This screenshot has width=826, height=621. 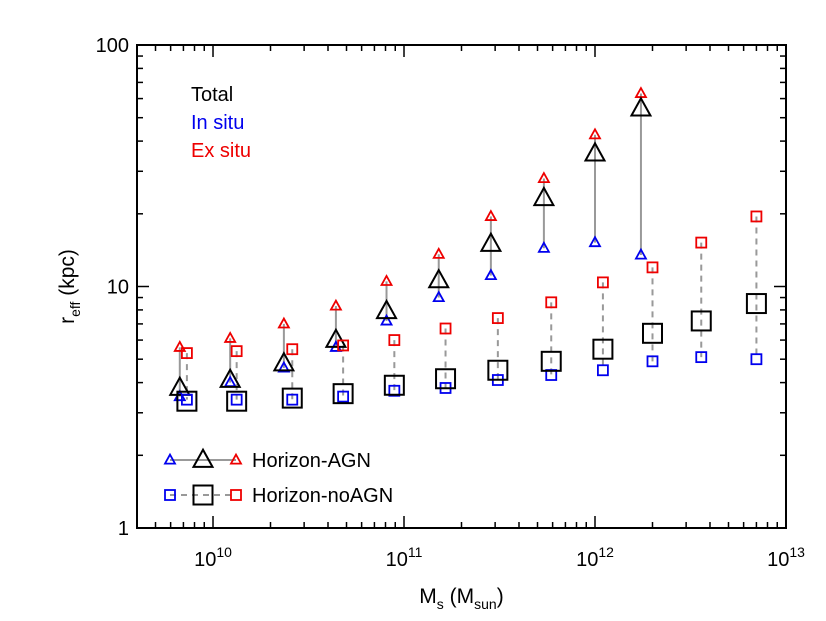 I want to click on y-tick-label: 1, so click(x=123, y=529).